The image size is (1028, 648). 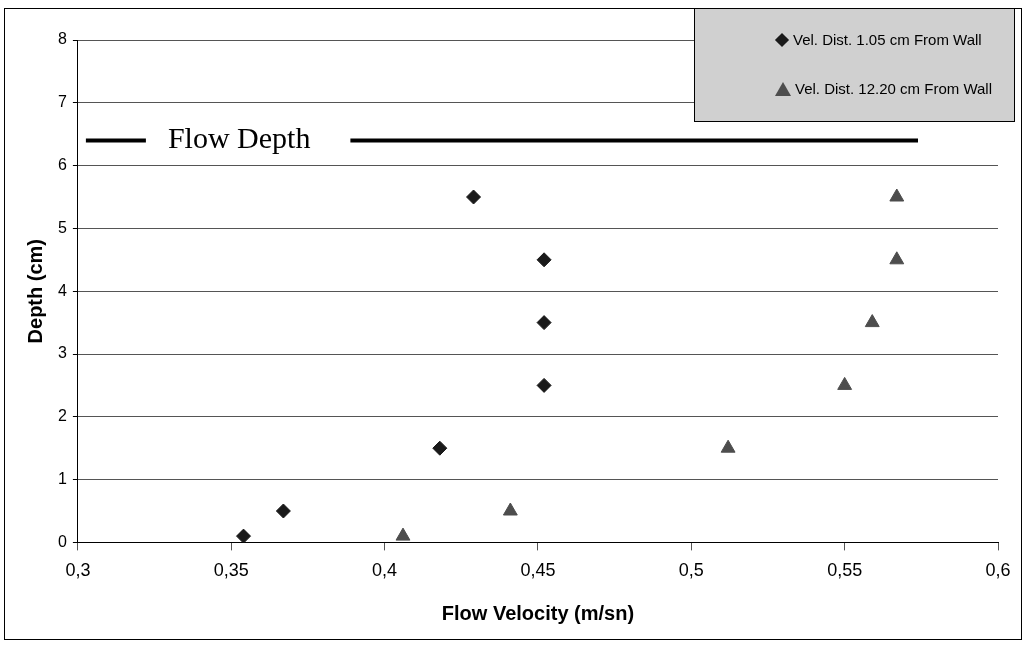 I want to click on y-tick-label: 1, so click(x=62, y=479).